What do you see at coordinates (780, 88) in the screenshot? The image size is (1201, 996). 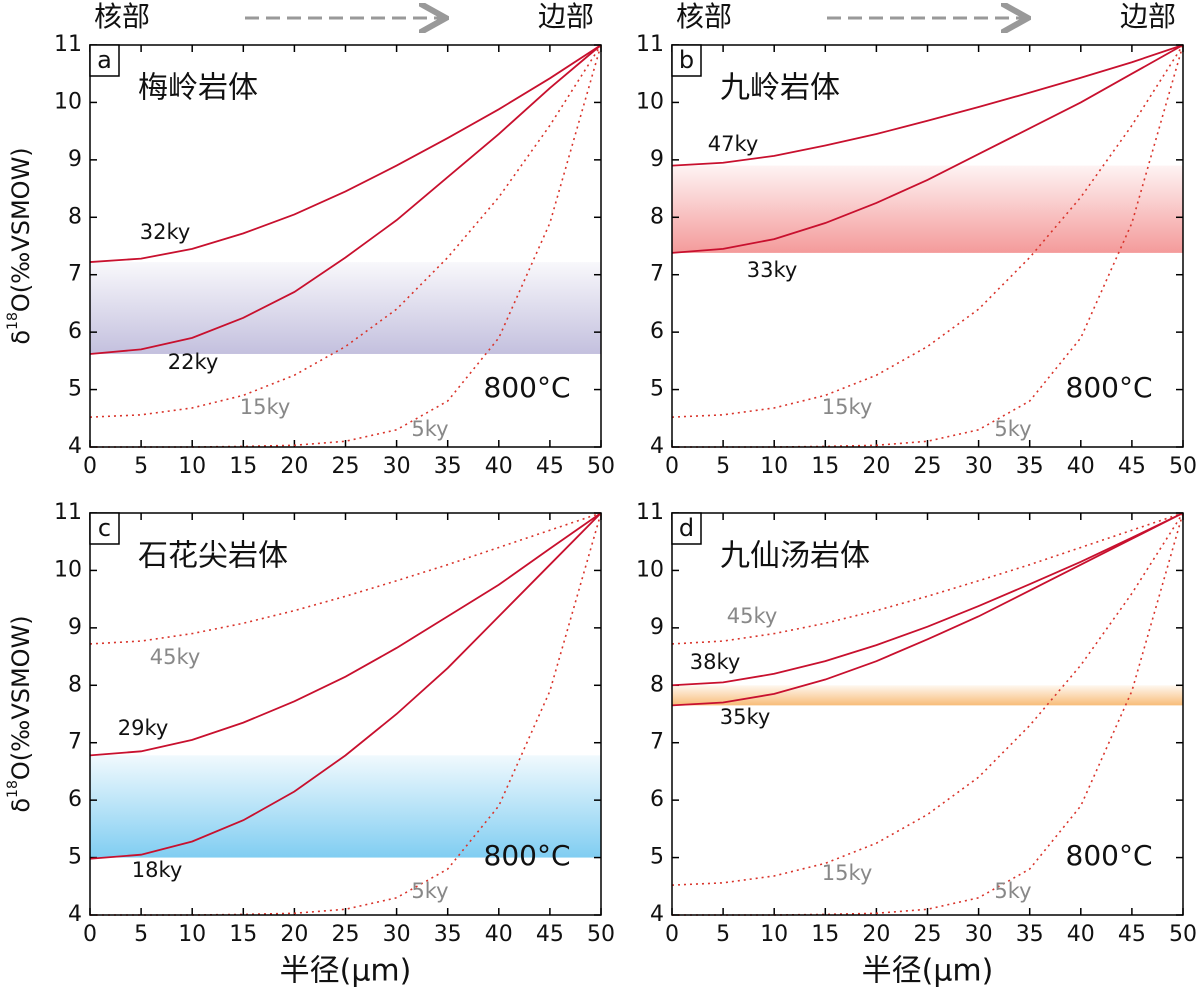 I see `panel-title: 九岭岩体` at bounding box center [780, 88].